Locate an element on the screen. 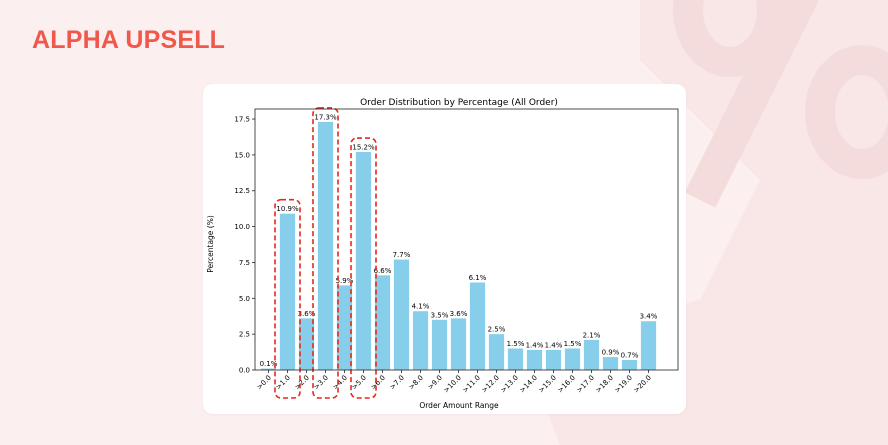 The height and width of the screenshot is (445, 888). bar->7.0 is located at coordinates (401, 314).